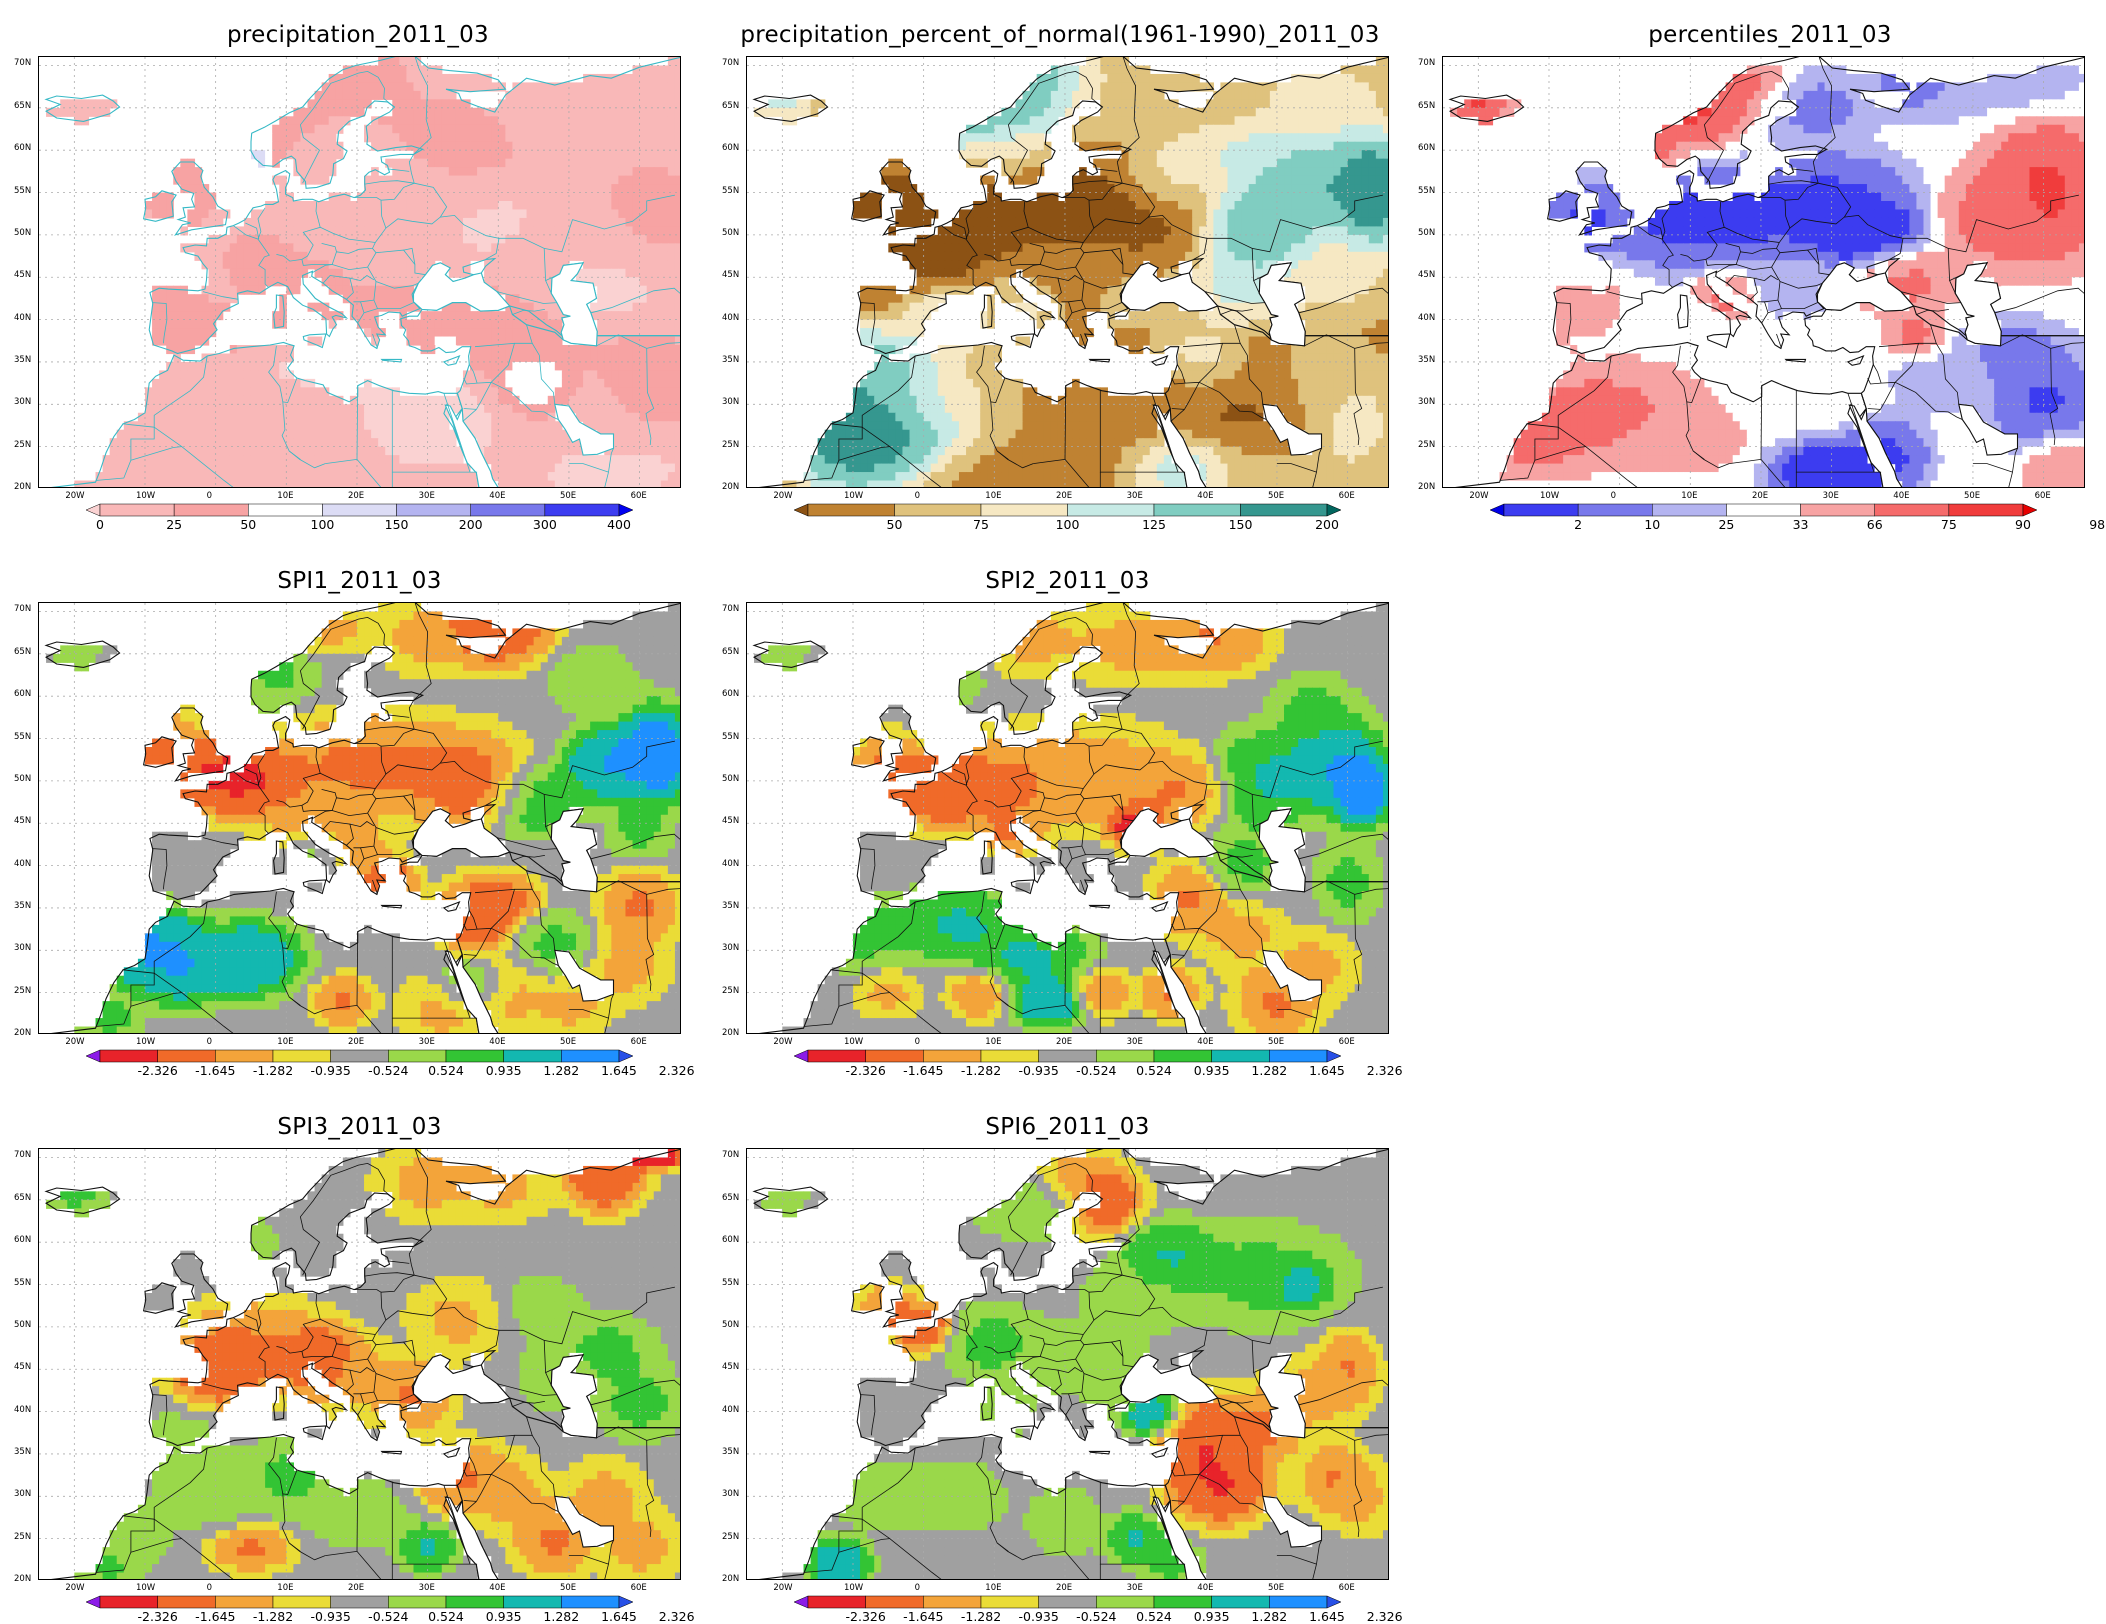 This screenshot has width=2106, height=1624. I want to click on colorbar-tick-label: 150, so click(397, 524).